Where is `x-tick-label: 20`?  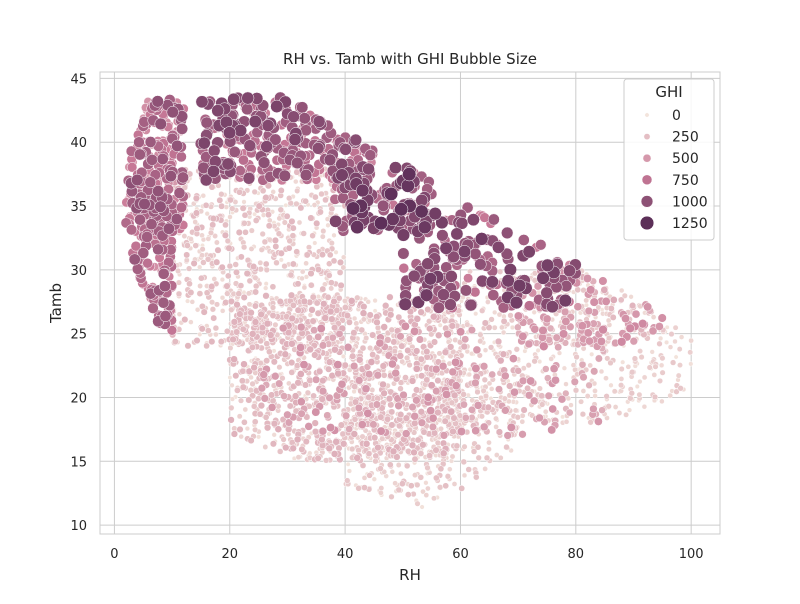 x-tick-label: 20 is located at coordinates (229, 554).